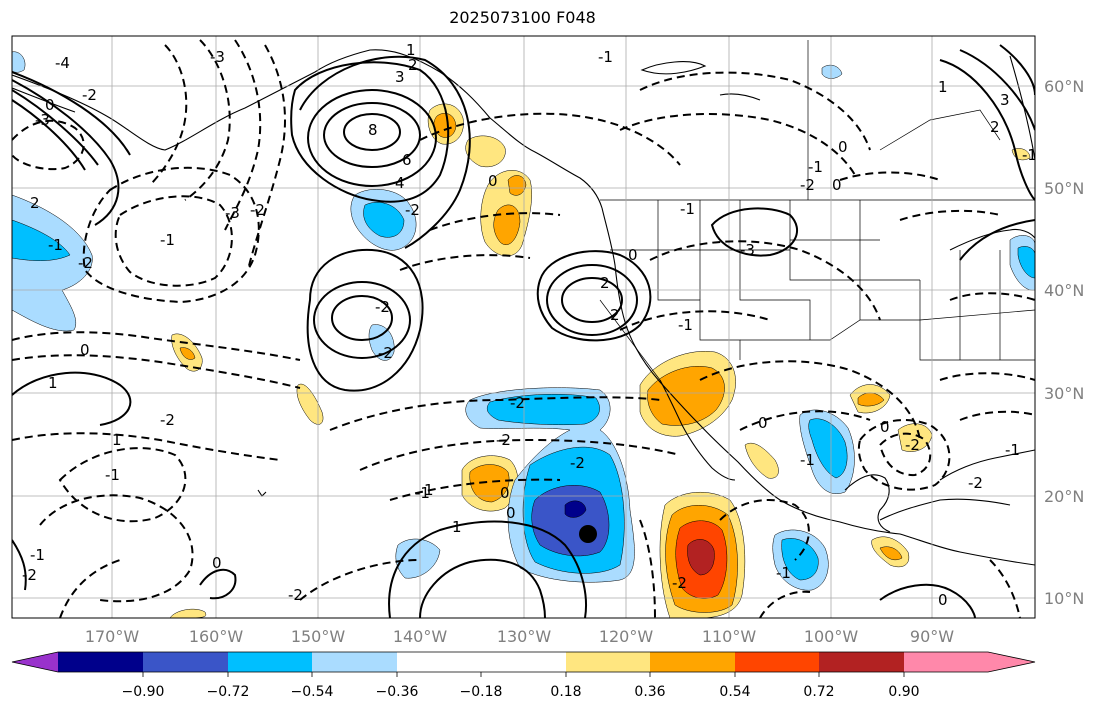 The image size is (1105, 712). Describe the element at coordinates (818, 692) in the screenshot. I see `colorbar-tick-label: 0.72` at that location.